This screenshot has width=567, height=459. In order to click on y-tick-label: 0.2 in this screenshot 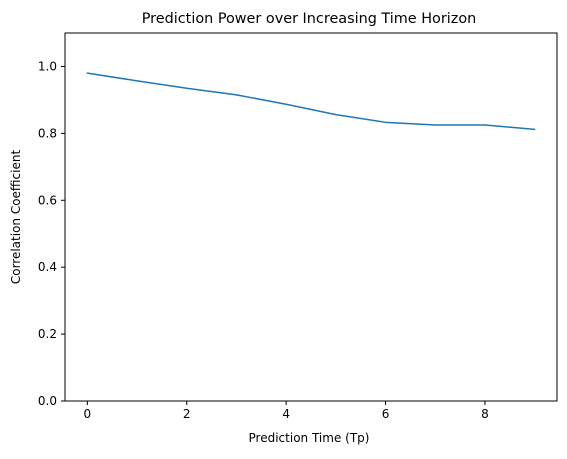, I will do `click(47, 334)`.